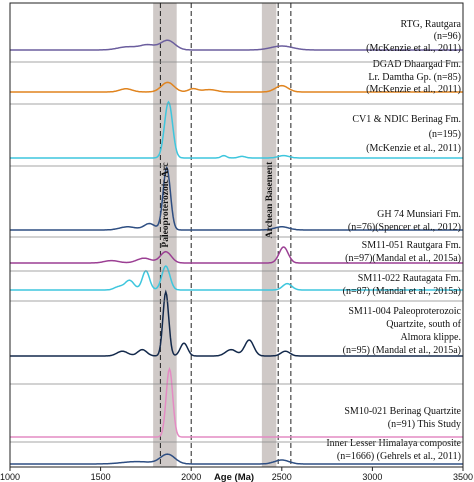 This screenshot has height=482, width=474. What do you see at coordinates (423, 324) in the screenshot?
I see `series-label-7-line-2: Quartzite, south of` at bounding box center [423, 324].